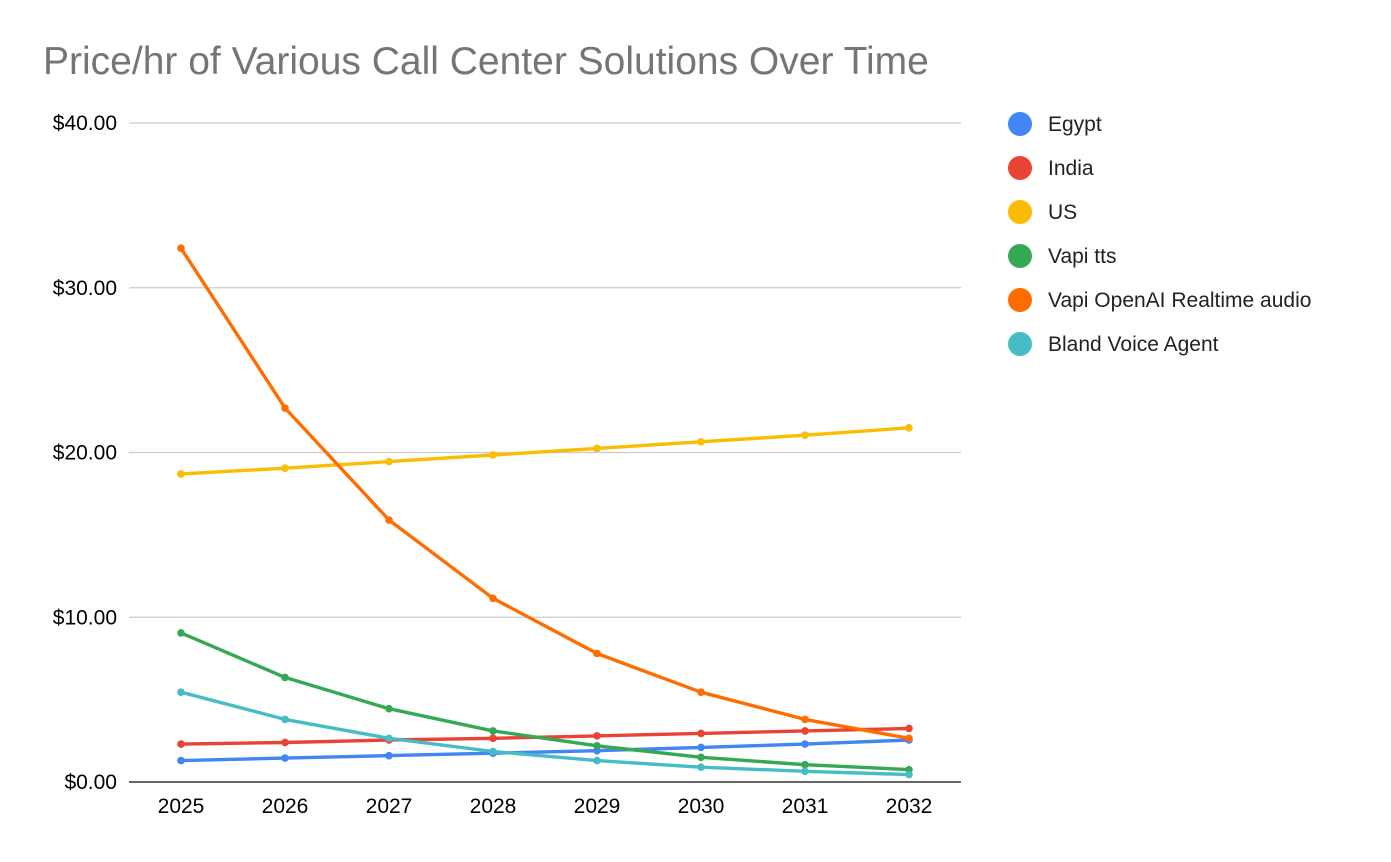  I want to click on x-tick-label: 2031, so click(805, 806).